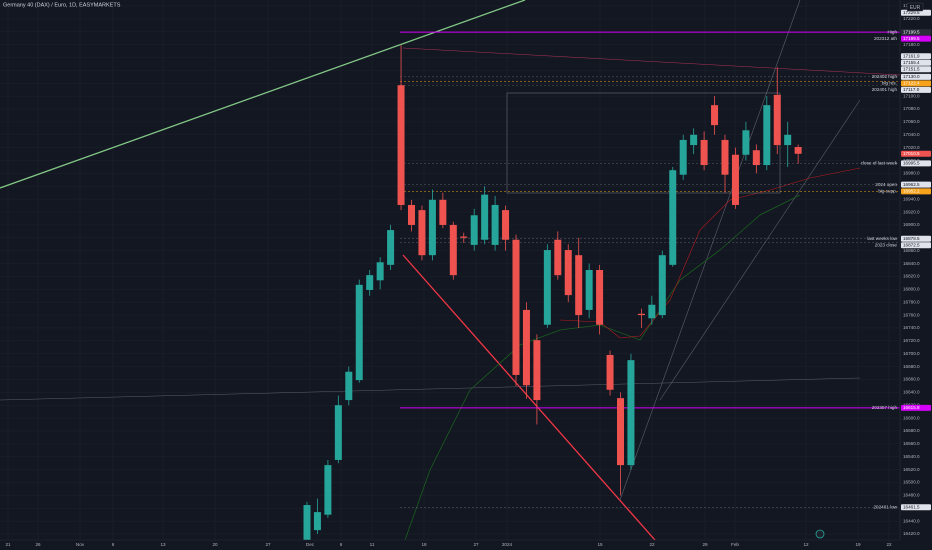 This screenshot has width=932, height=550. What do you see at coordinates (911, 263) in the screenshot?
I see `y-tick-label: 16840.0` at bounding box center [911, 263].